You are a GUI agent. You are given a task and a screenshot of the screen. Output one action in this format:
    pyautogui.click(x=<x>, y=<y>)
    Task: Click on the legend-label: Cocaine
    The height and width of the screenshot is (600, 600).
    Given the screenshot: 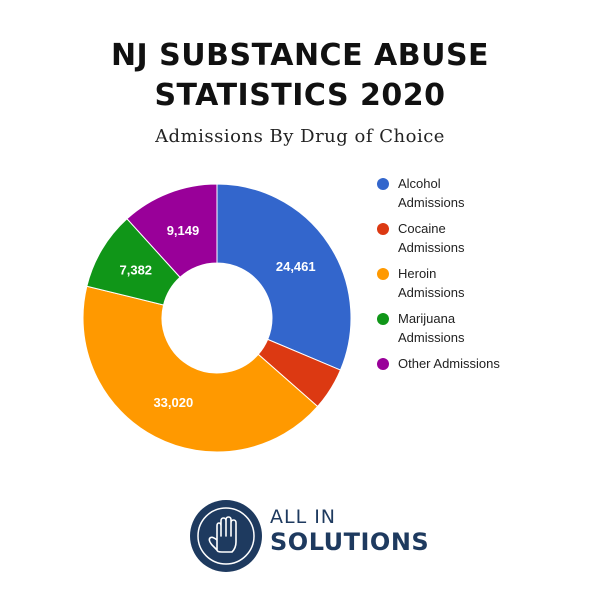 What is the action you would take?
    pyautogui.click(x=422, y=228)
    